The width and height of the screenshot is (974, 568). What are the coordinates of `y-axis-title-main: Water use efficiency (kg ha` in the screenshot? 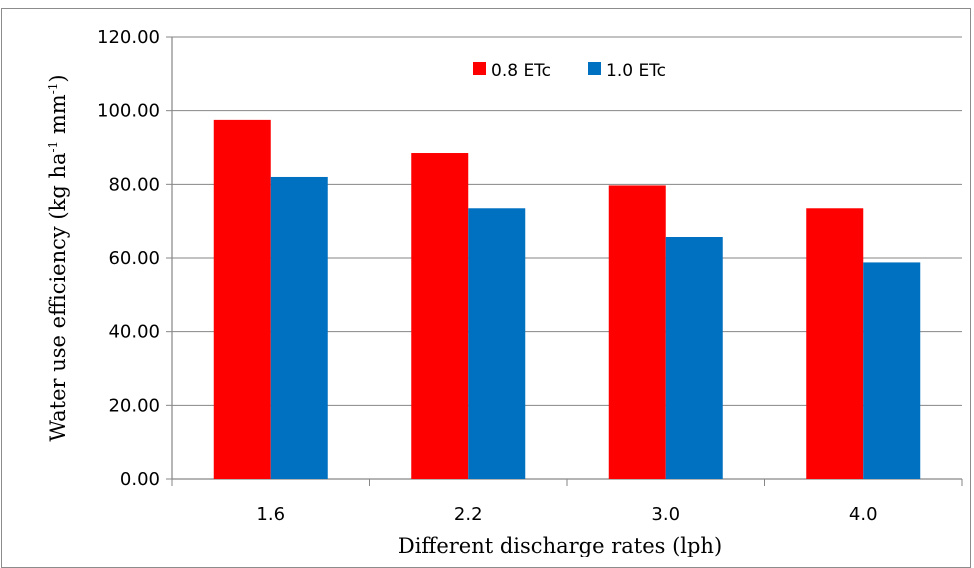 It's located at (58, 296).